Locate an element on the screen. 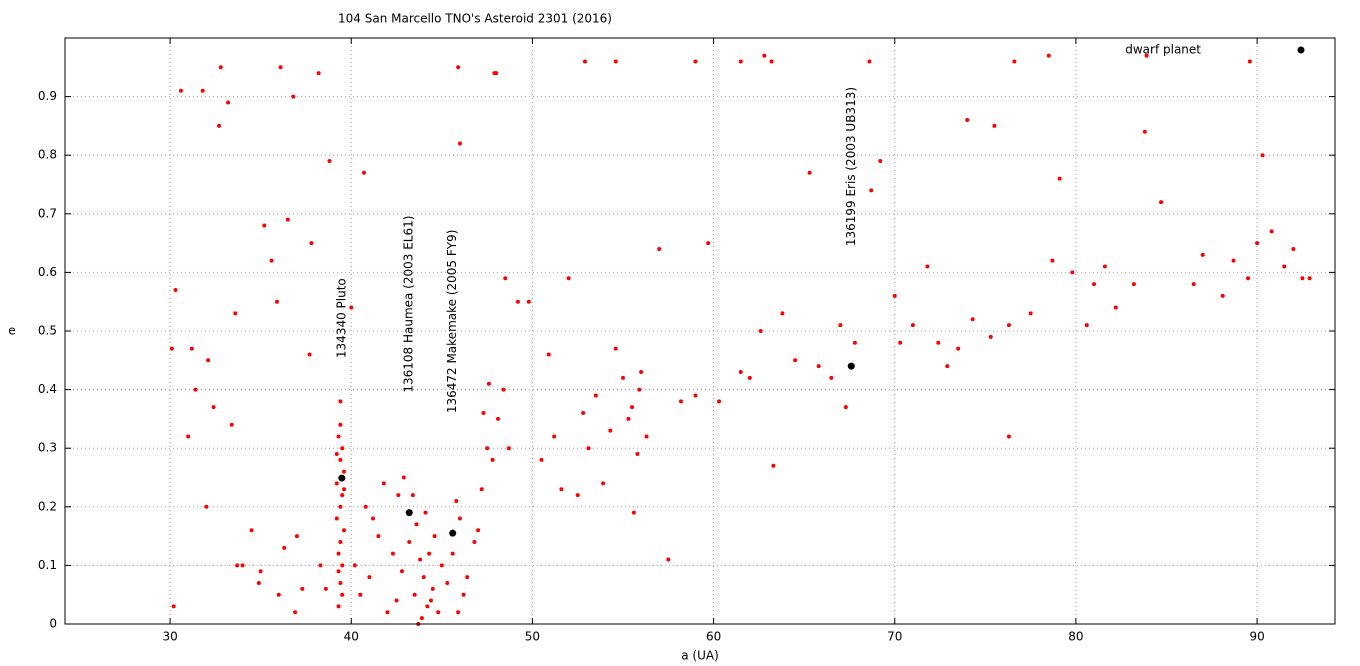 This screenshot has height=666, width=1360. y-tick-label: 0.6 is located at coordinates (47, 272).